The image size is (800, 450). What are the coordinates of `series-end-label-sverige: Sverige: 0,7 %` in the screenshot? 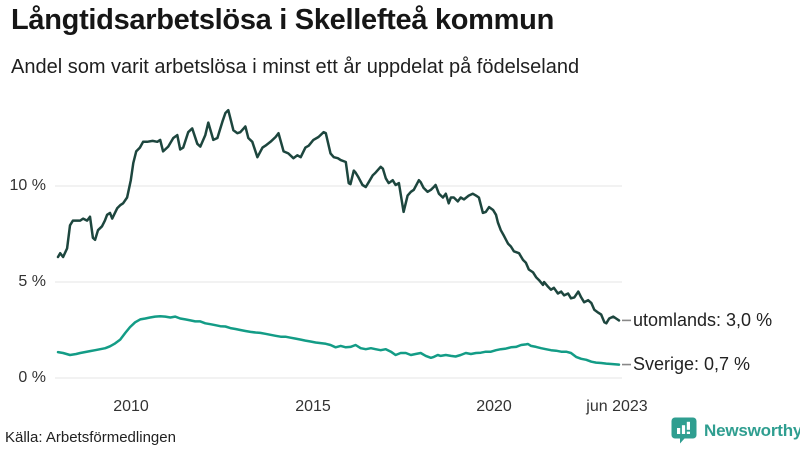 It's located at (692, 364).